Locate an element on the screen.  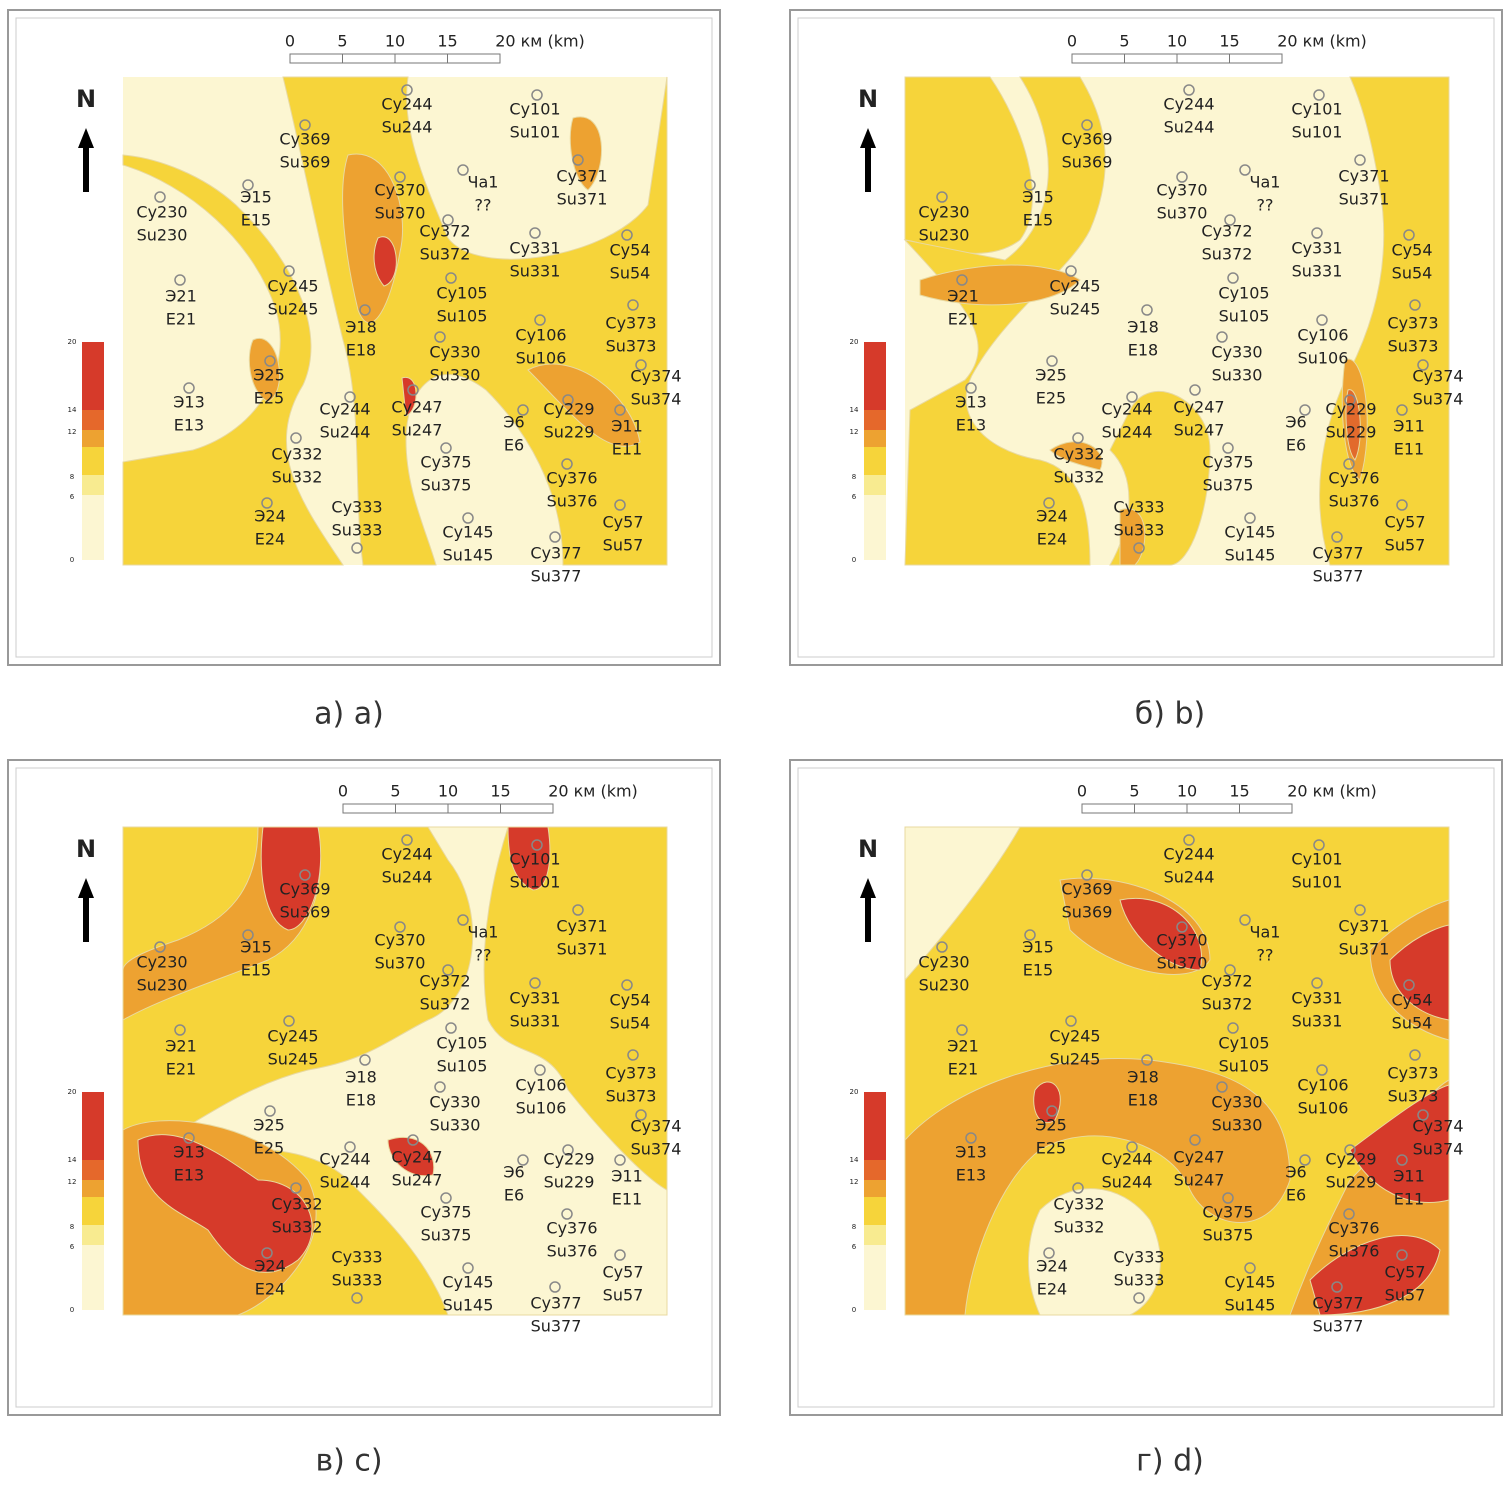
well-label: Су376 is located at coordinates (571, 478).